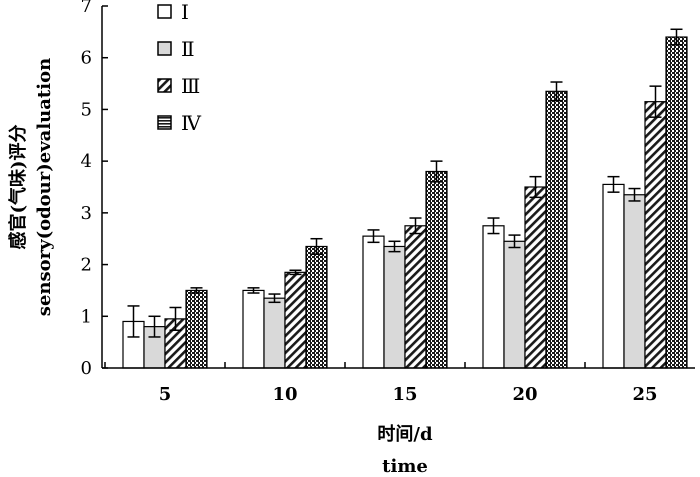 This screenshot has height=477, width=700. What do you see at coordinates (188, 49) in the screenshot?
I see `legend-label-2: Ⅱ` at bounding box center [188, 49].